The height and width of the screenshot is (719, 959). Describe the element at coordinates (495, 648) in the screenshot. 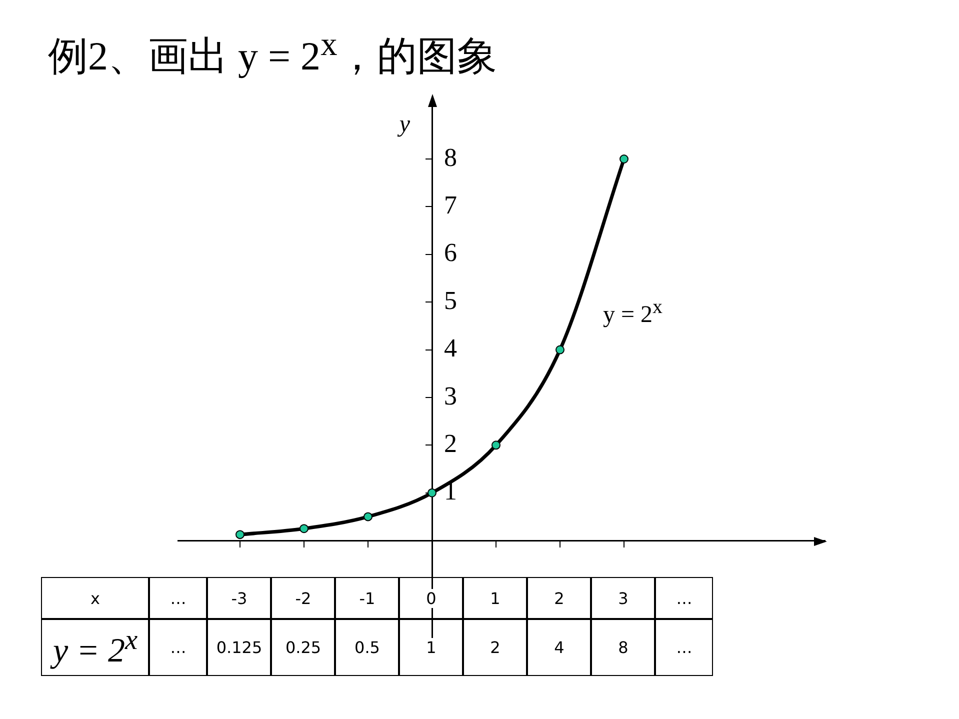

I see `annotation: 2` at that location.